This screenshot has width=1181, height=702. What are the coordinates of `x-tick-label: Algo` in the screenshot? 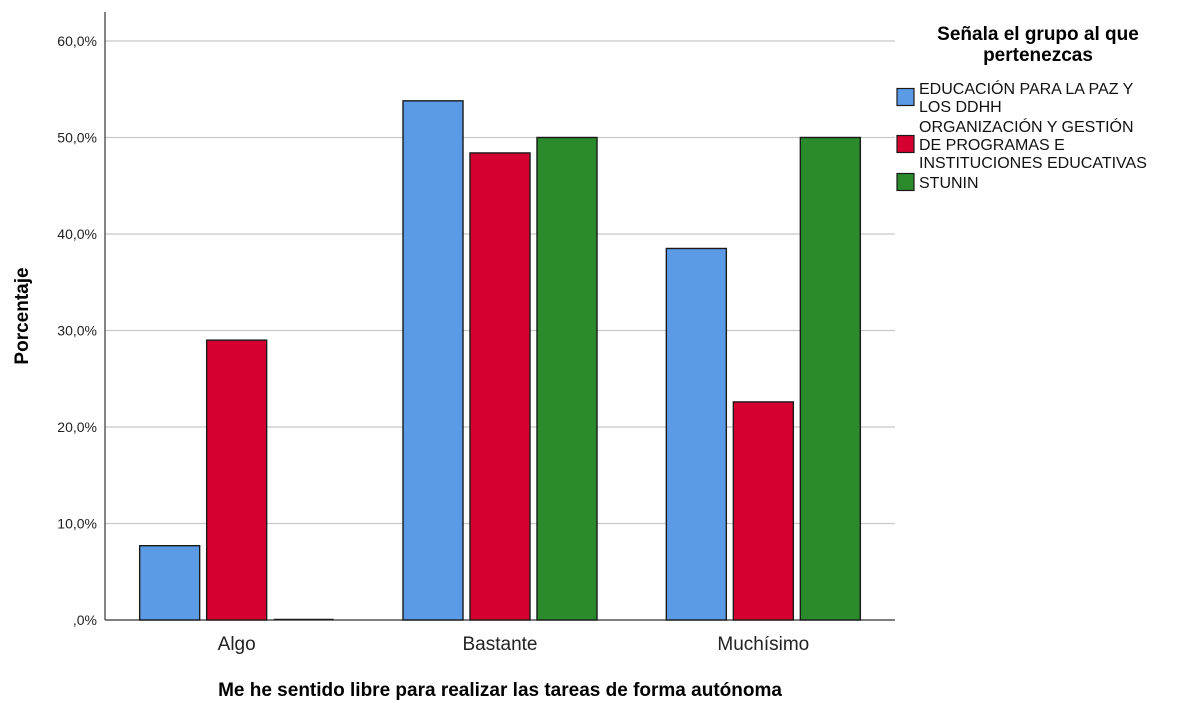 It's located at (237, 644).